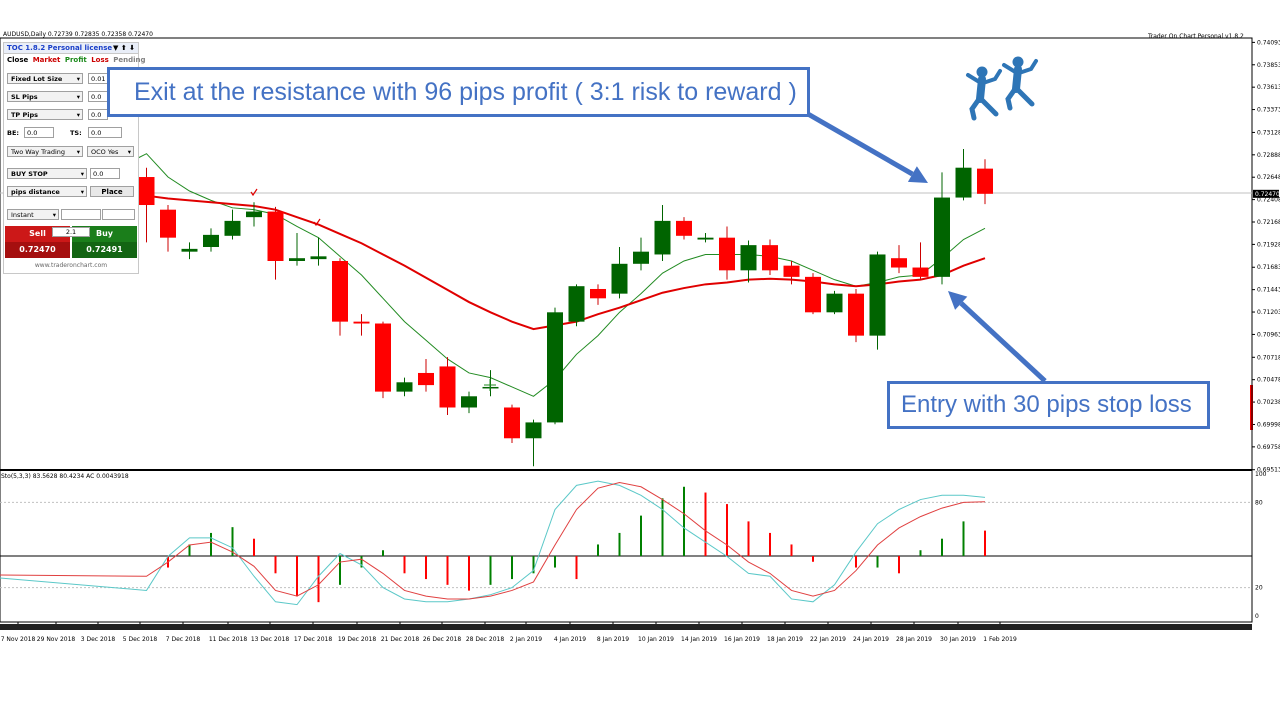 Image resolution: width=1280 pixels, height=720 pixels. Describe the element at coordinates (118, 214) in the screenshot. I see `exec-input-b` at that location.